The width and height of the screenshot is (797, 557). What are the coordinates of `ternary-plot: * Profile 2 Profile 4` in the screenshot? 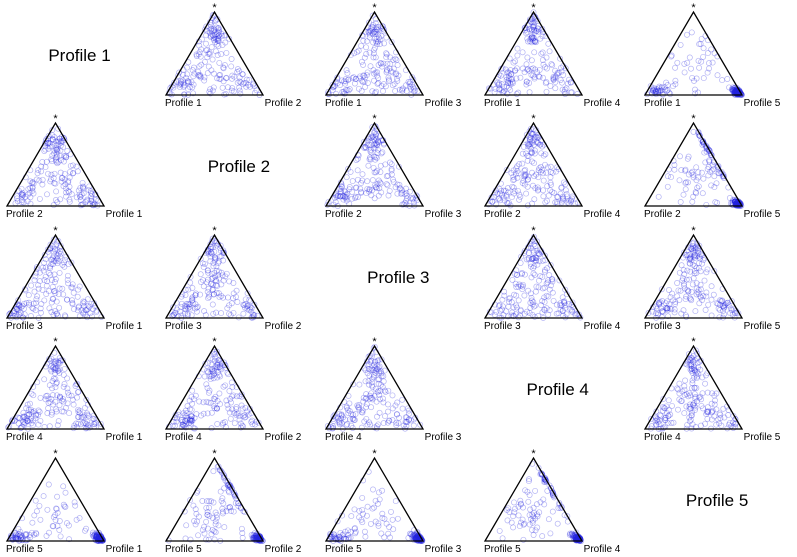 It's located at (557, 166).